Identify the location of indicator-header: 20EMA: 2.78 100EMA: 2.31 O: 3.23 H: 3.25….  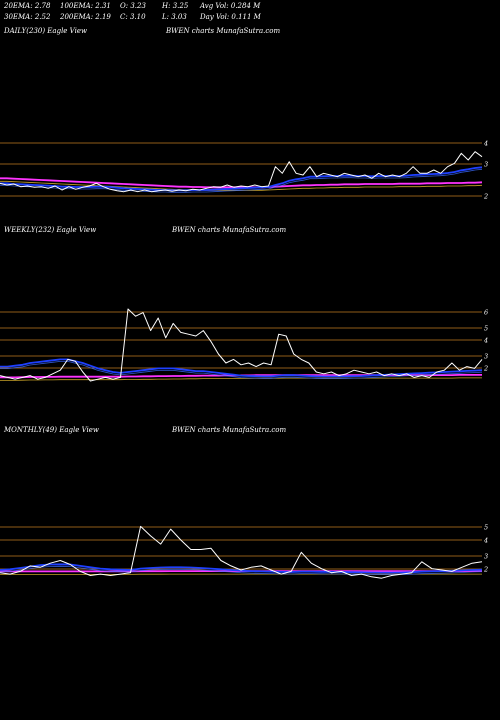
(132, 11).